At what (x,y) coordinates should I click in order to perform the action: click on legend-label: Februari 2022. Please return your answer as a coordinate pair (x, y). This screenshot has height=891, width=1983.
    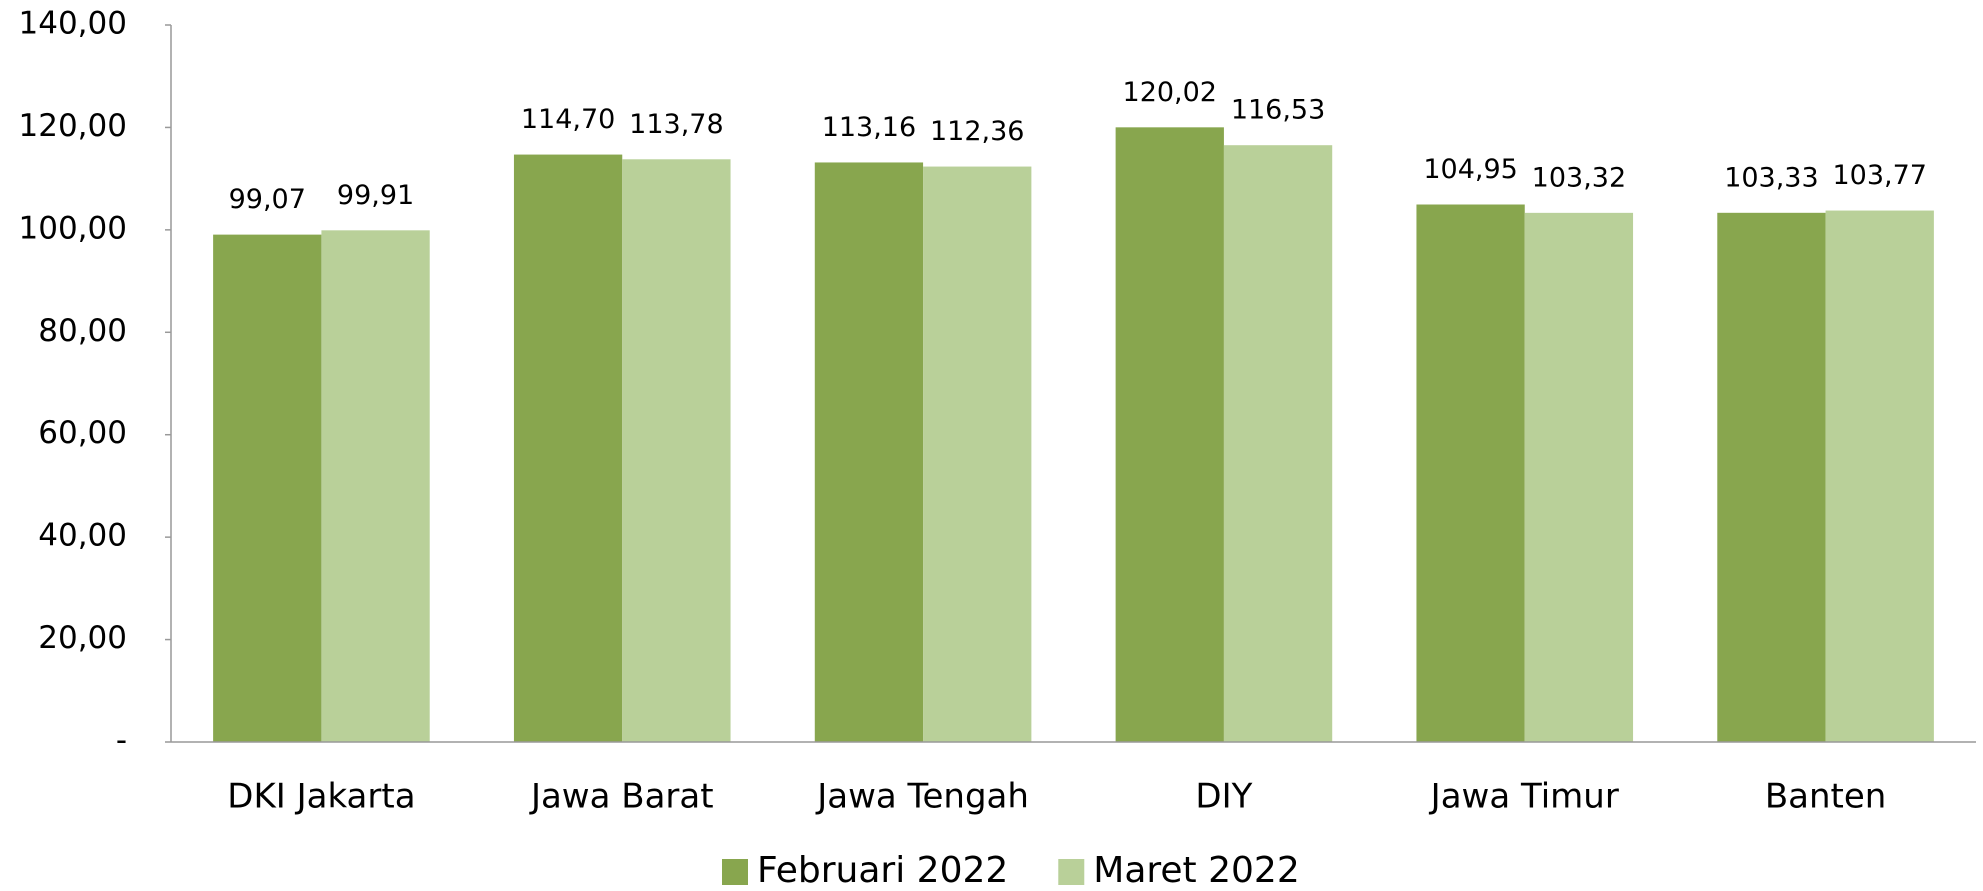
    Looking at the image, I should click on (882, 870).